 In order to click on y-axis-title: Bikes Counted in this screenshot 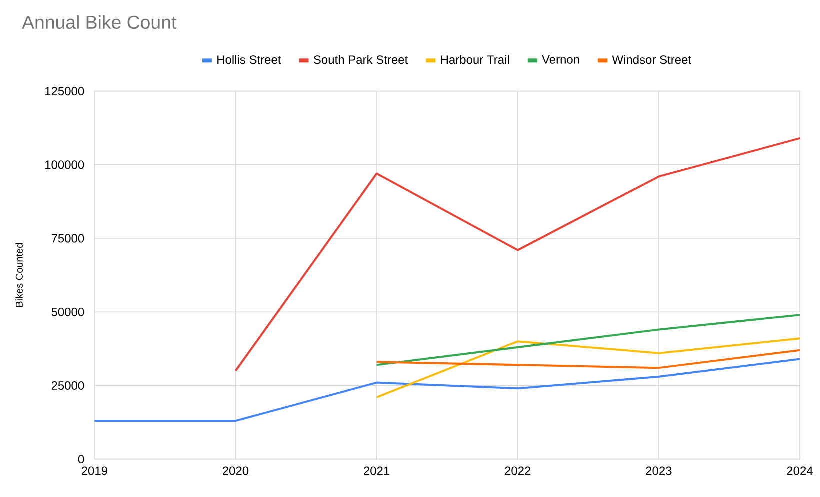, I will do `click(19, 275)`.